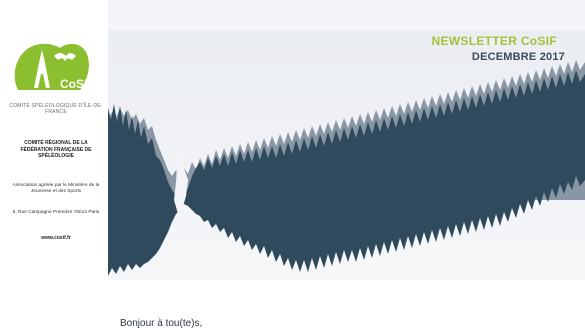 This screenshot has width=585, height=335. What do you see at coordinates (181, 182) in the screenshot?
I see `waveform-gap` at bounding box center [181, 182].